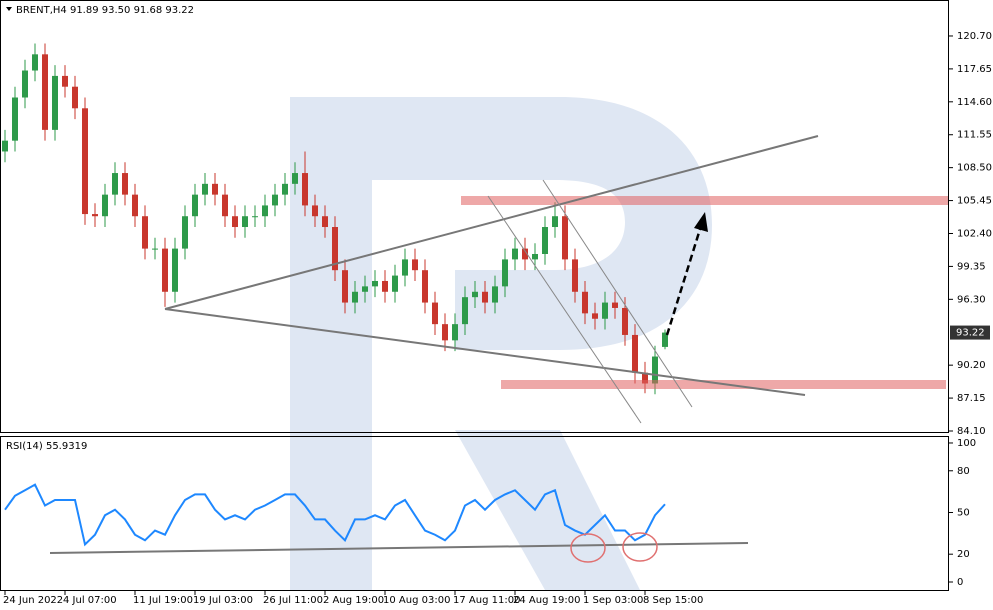 This screenshot has height=610, width=993. I want to click on arrow-head, so click(701, 222).